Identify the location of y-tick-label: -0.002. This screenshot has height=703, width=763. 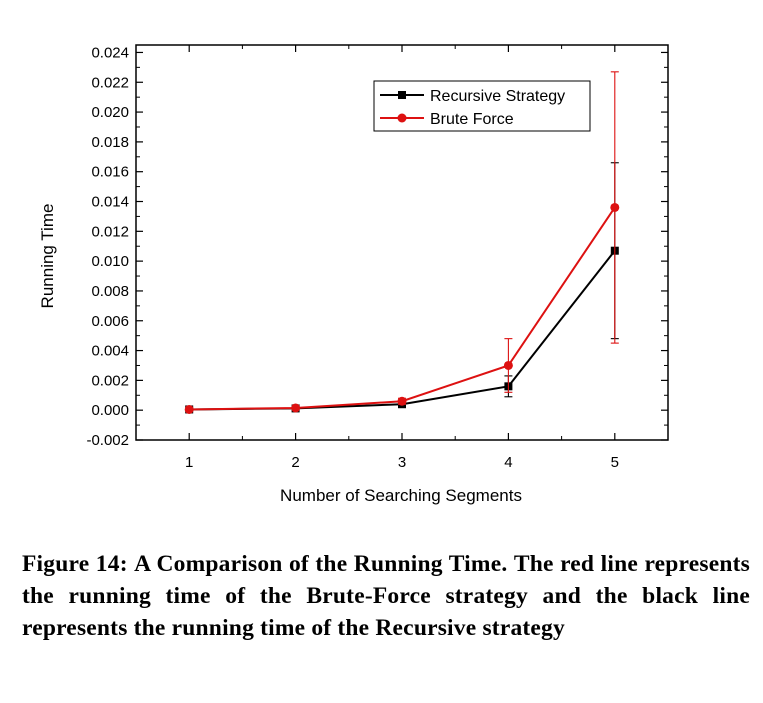
(107, 440).